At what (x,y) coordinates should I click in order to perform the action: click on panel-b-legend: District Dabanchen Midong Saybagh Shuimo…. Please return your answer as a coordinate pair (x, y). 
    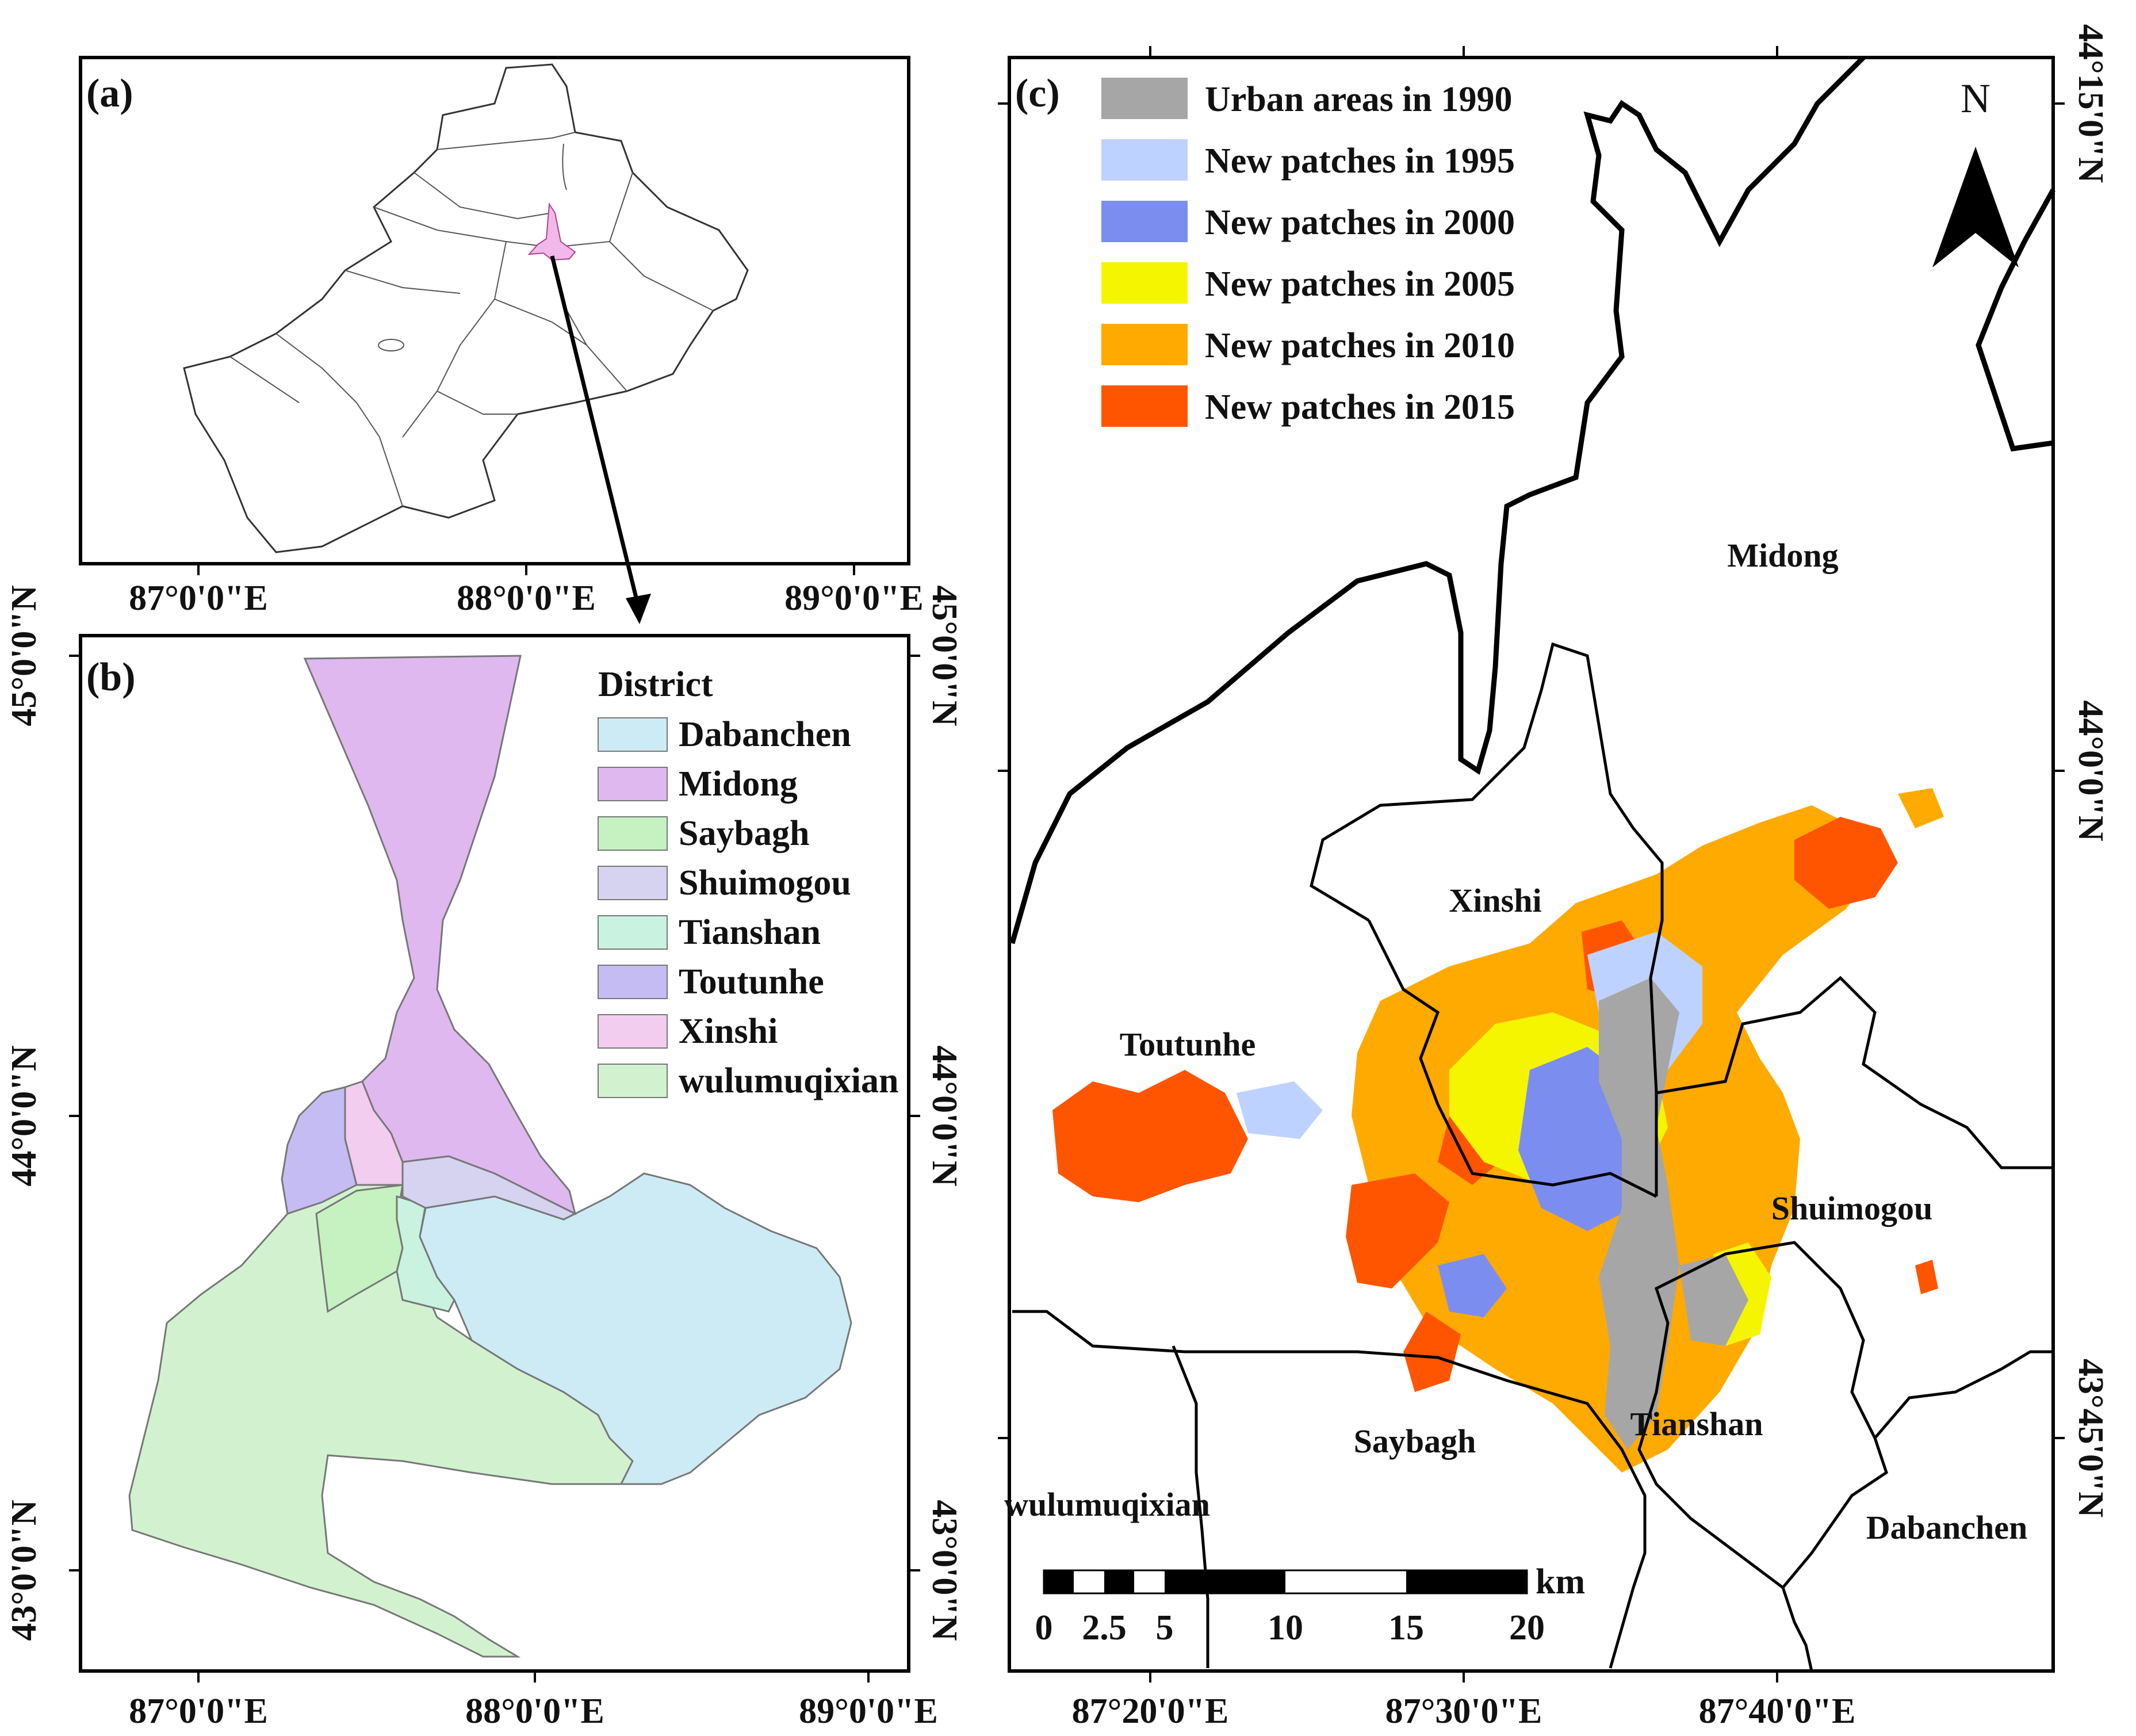
    Looking at the image, I should click on (748, 883).